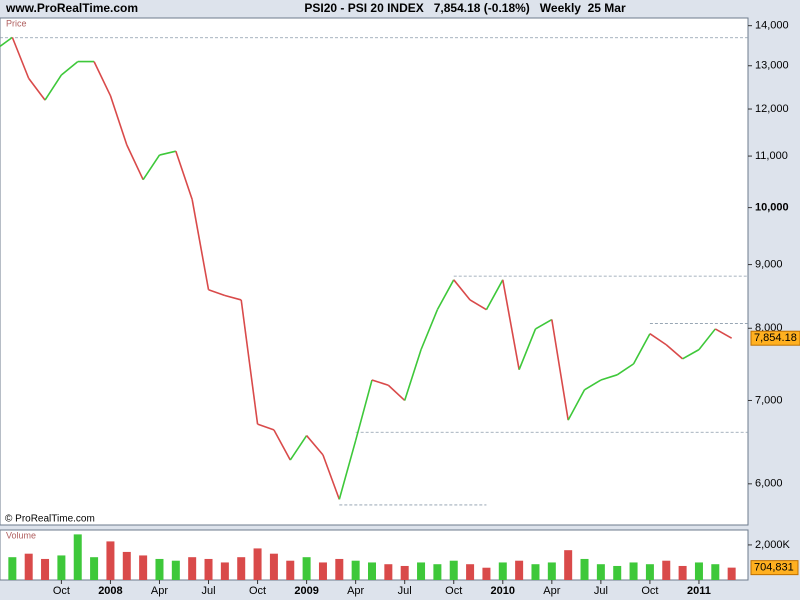 The width and height of the screenshot is (800, 605). I want to click on x-tick-label: Jul, so click(601, 591).